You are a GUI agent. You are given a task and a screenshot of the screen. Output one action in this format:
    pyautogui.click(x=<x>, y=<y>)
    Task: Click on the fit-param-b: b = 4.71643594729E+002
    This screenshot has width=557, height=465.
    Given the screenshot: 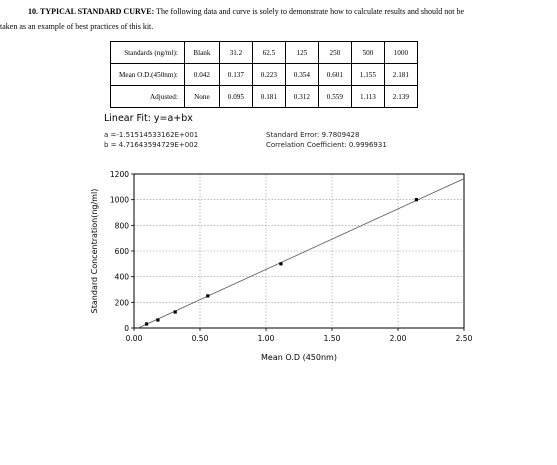 What is the action you would take?
    pyautogui.click(x=151, y=145)
    